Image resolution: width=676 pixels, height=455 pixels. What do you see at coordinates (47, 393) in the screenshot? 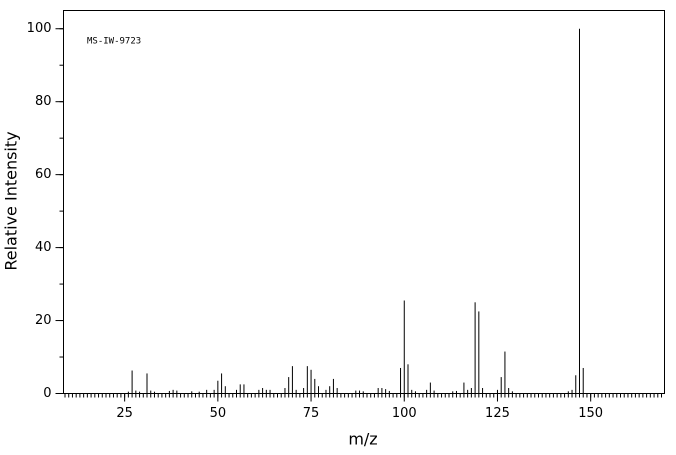
I see `y-tick-label: 0` at bounding box center [47, 393].